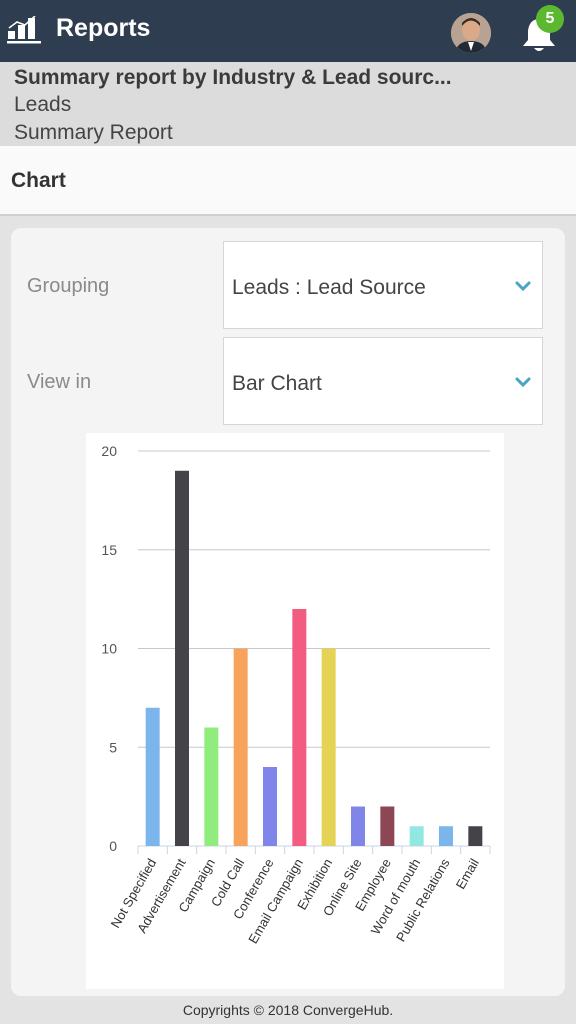 This screenshot has height=1024, width=576. I want to click on user-avatar, so click(471, 33).